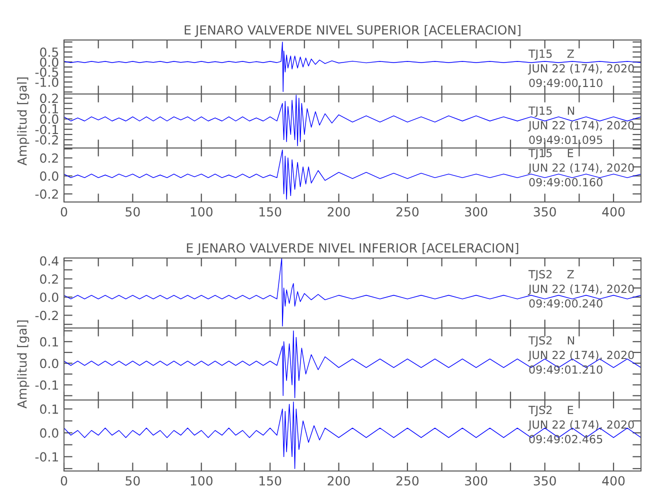 This screenshot has height=500, width=650. I want to click on annotation: 09:49:02.465, so click(565, 439).